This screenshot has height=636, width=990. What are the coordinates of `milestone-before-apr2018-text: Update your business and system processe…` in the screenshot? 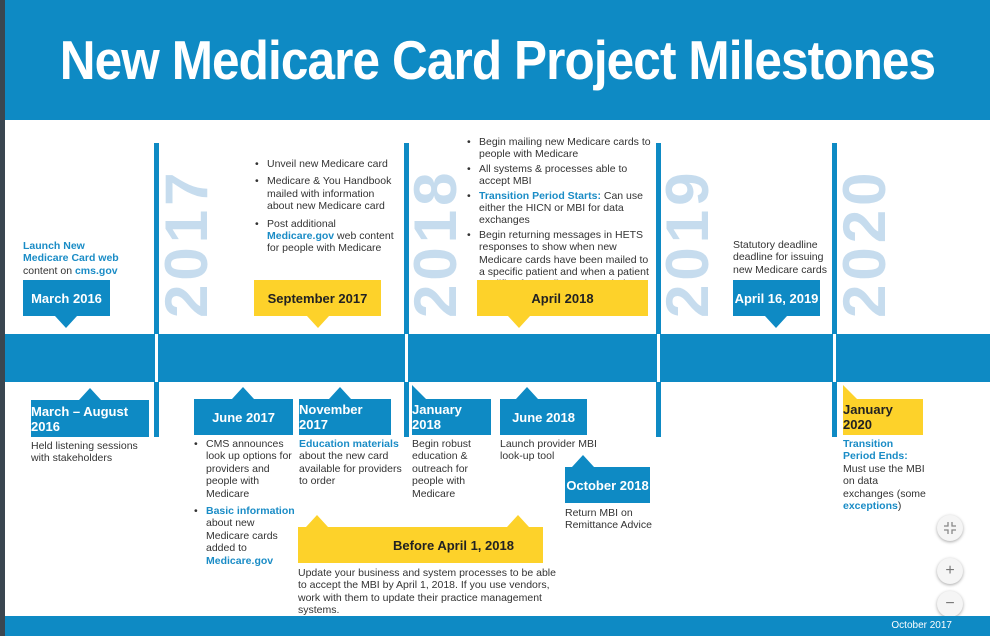 It's located at (427, 592).